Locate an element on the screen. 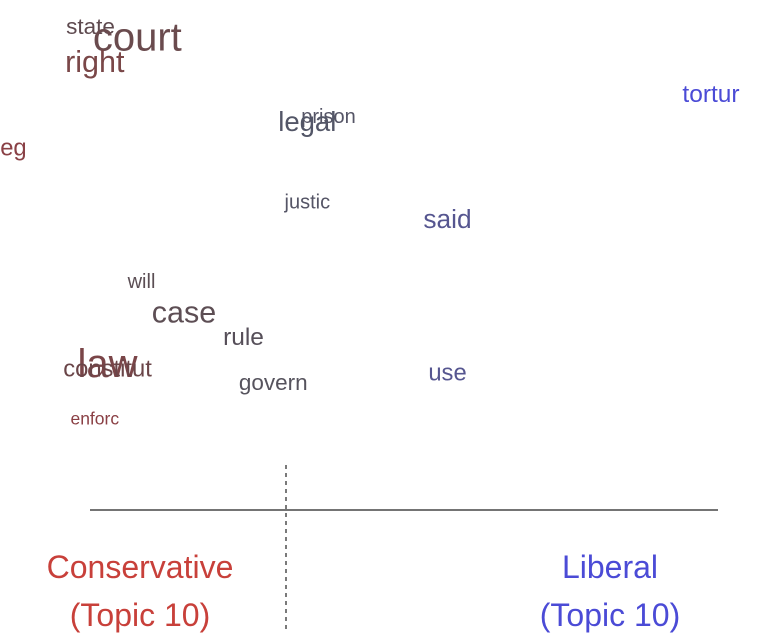 The height and width of the screenshot is (643, 761). word-justic: justic is located at coordinates (307, 202).